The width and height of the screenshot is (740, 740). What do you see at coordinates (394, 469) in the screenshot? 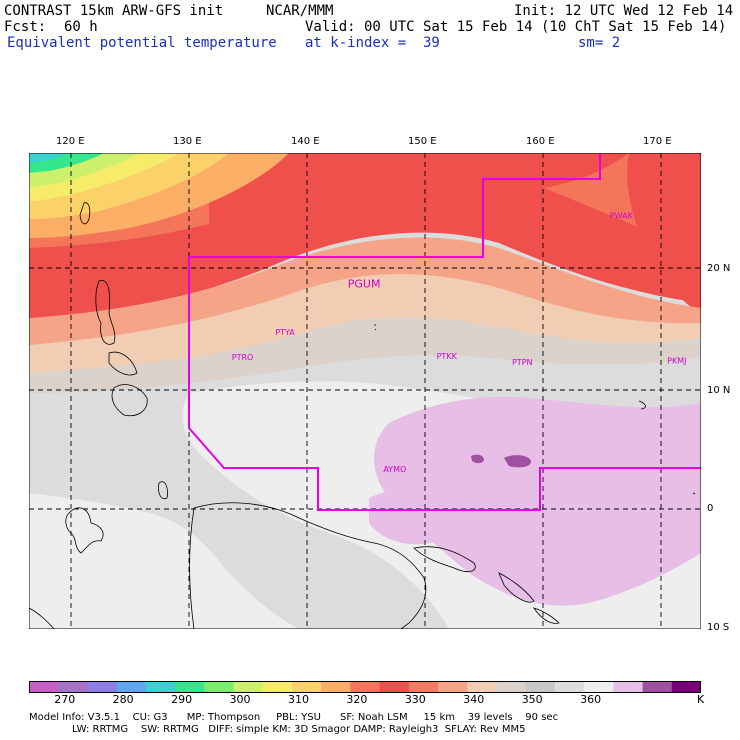
I see `station-aymo: AYMO` at bounding box center [394, 469].